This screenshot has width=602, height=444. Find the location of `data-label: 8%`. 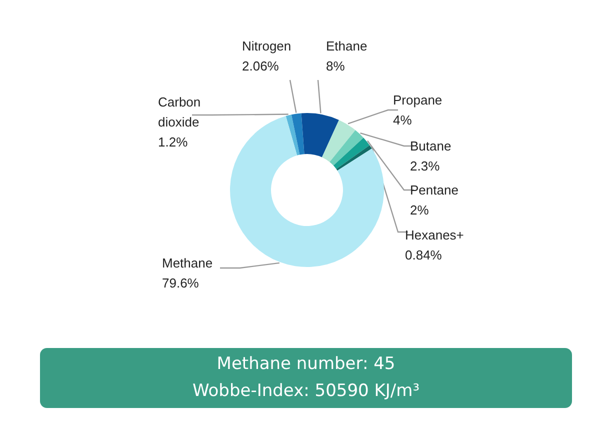

data-label: 8% is located at coordinates (336, 66).